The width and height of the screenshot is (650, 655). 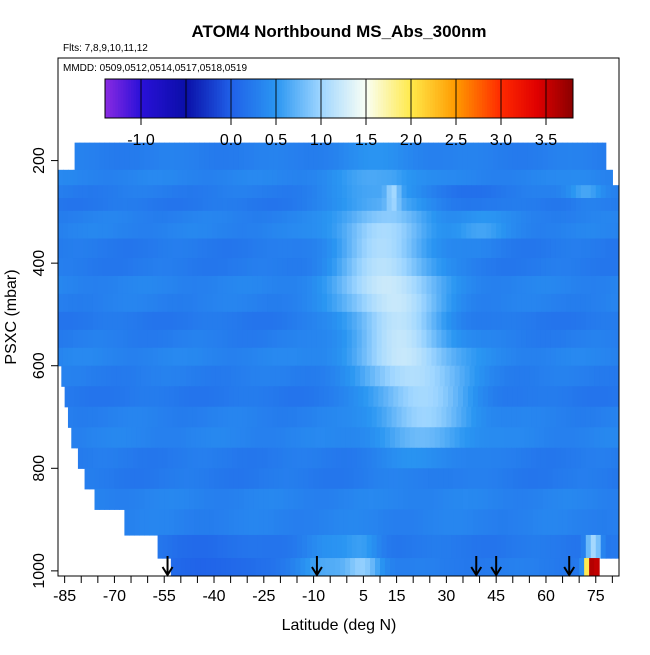 I want to click on colorbar-tick-label: 1.5, so click(x=366, y=140).